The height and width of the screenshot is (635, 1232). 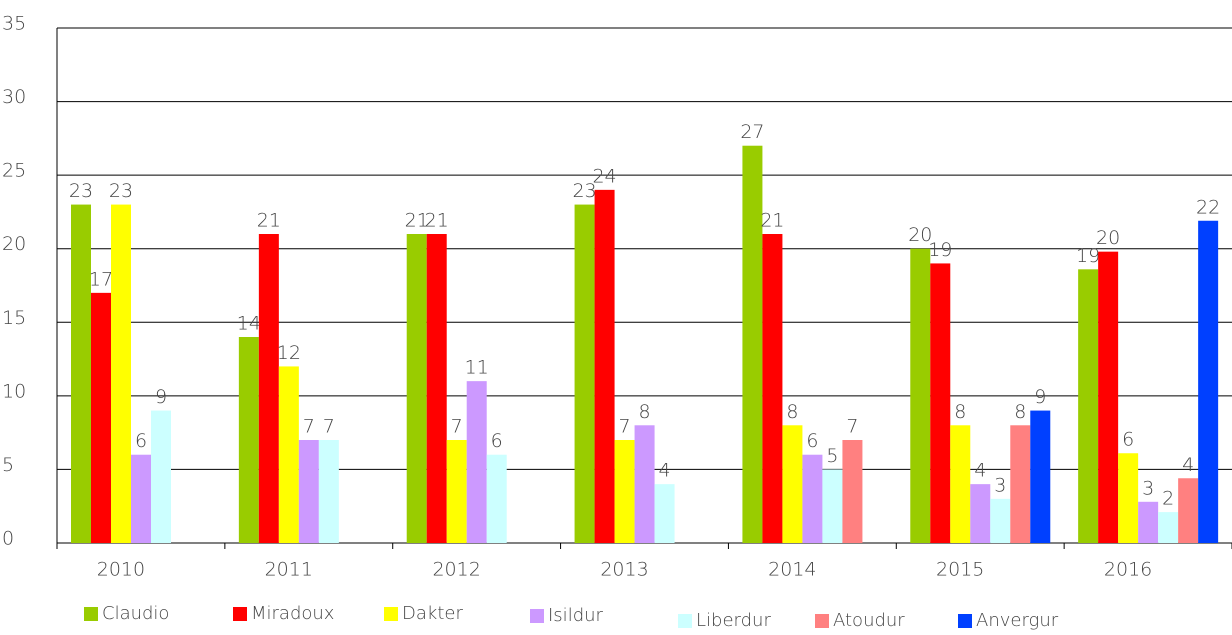 I want to click on legend-label: Liberdur, so click(x=733, y=620).